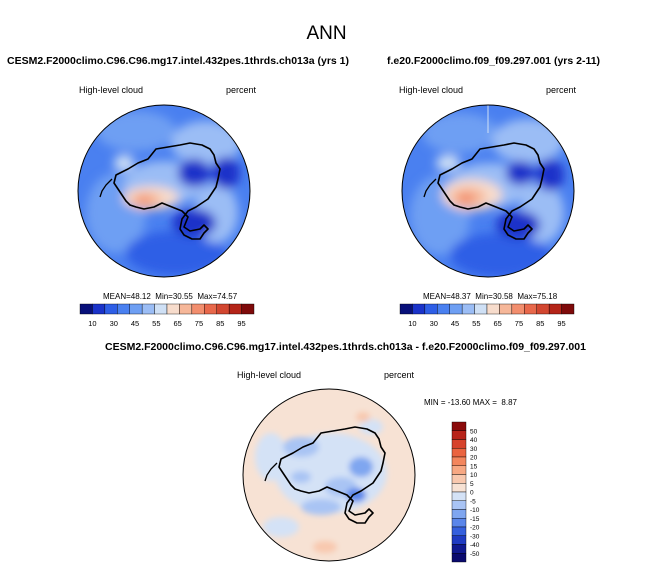 The width and height of the screenshot is (653, 570). What do you see at coordinates (111, 90) in the screenshot?
I see `panel-1-variable-label: High-level cloud` at bounding box center [111, 90].